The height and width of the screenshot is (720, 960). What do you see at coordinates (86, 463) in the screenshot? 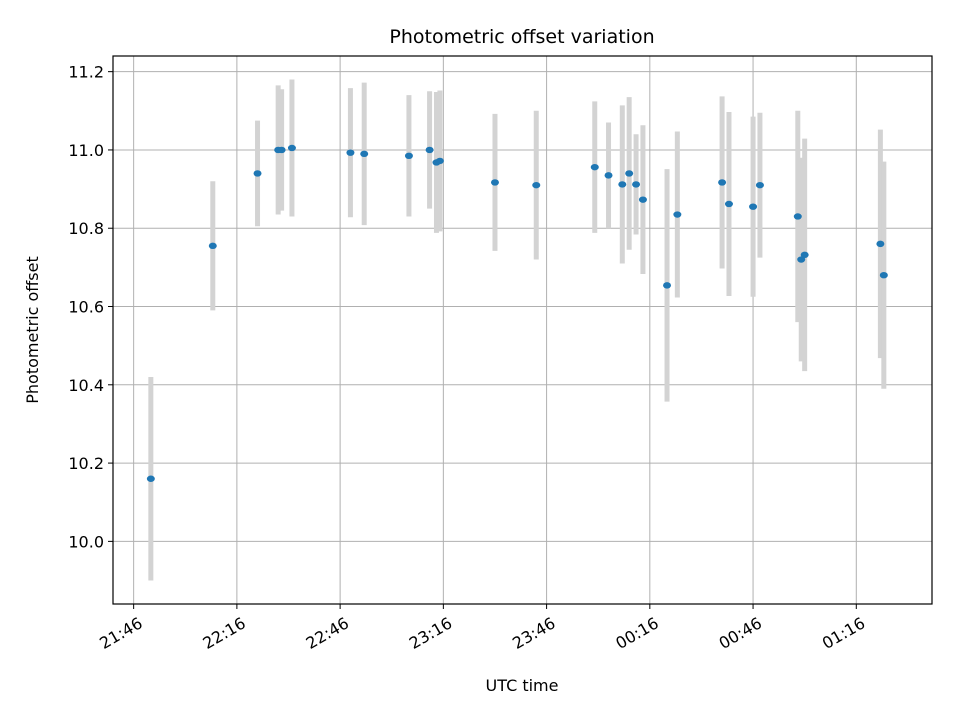
I see `y-tick-label: 10.2` at bounding box center [86, 463].